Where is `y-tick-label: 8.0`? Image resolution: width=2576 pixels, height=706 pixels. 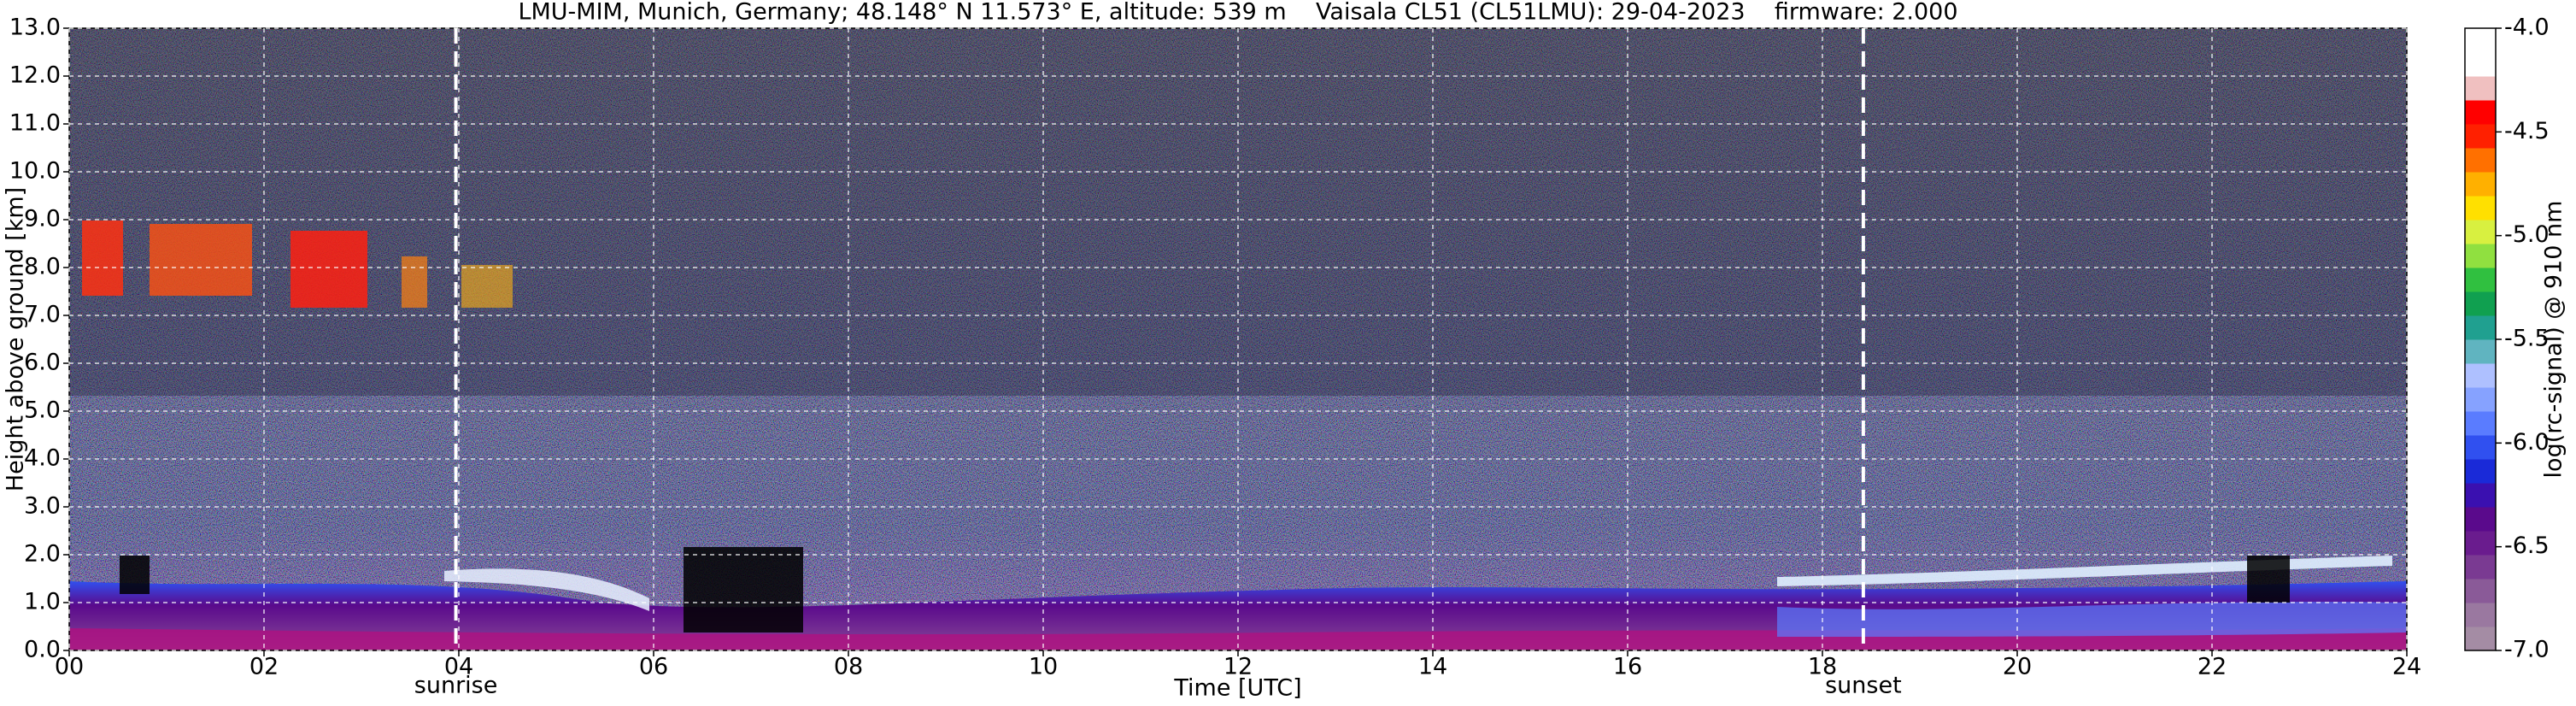 y-tick-label: 8.0 is located at coordinates (42, 267).